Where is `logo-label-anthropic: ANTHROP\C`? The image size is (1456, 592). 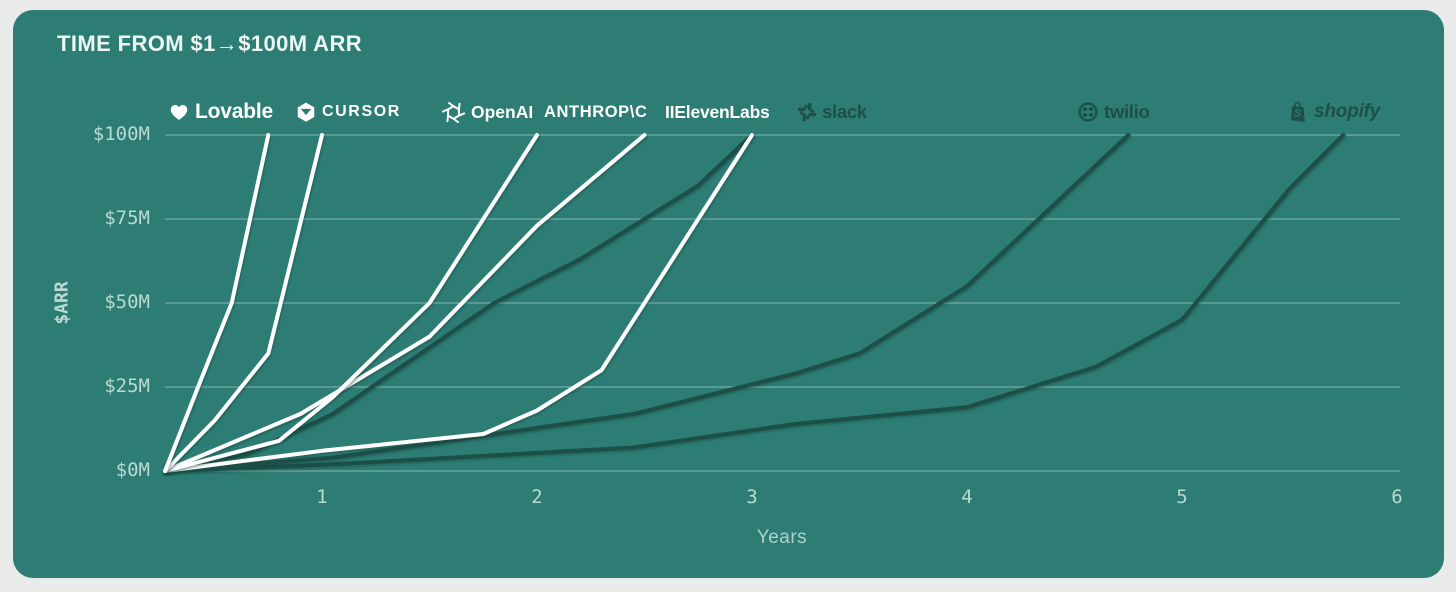
logo-label-anthropic: ANTHROP\C is located at coordinates (596, 111).